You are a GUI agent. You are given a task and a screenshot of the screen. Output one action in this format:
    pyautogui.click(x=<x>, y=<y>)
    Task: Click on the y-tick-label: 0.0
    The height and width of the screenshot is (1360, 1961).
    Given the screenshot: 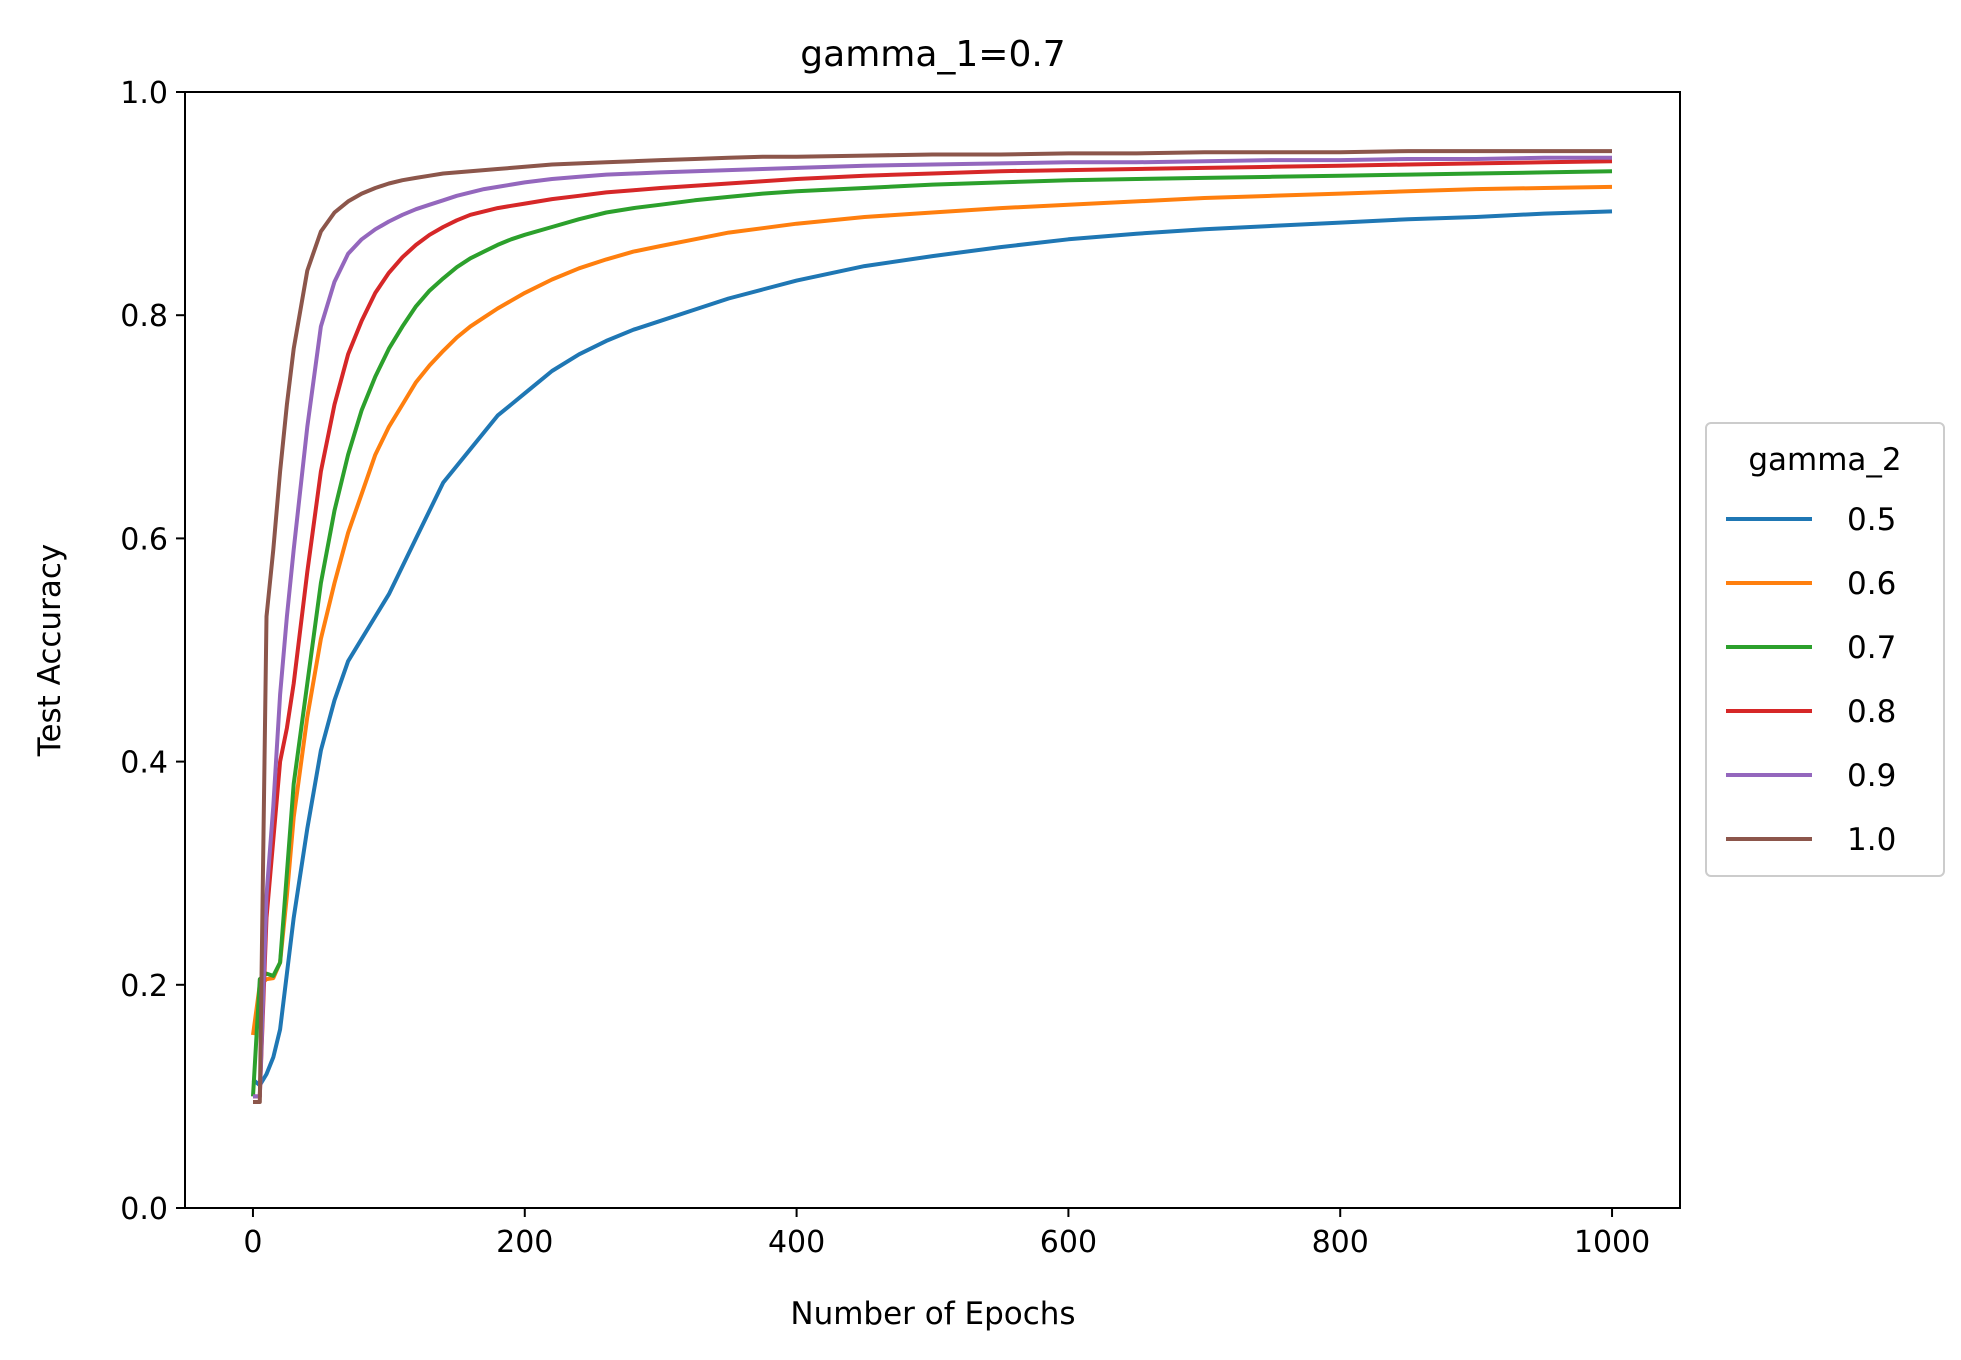 What is the action you would take?
    pyautogui.click(x=144, y=1209)
    